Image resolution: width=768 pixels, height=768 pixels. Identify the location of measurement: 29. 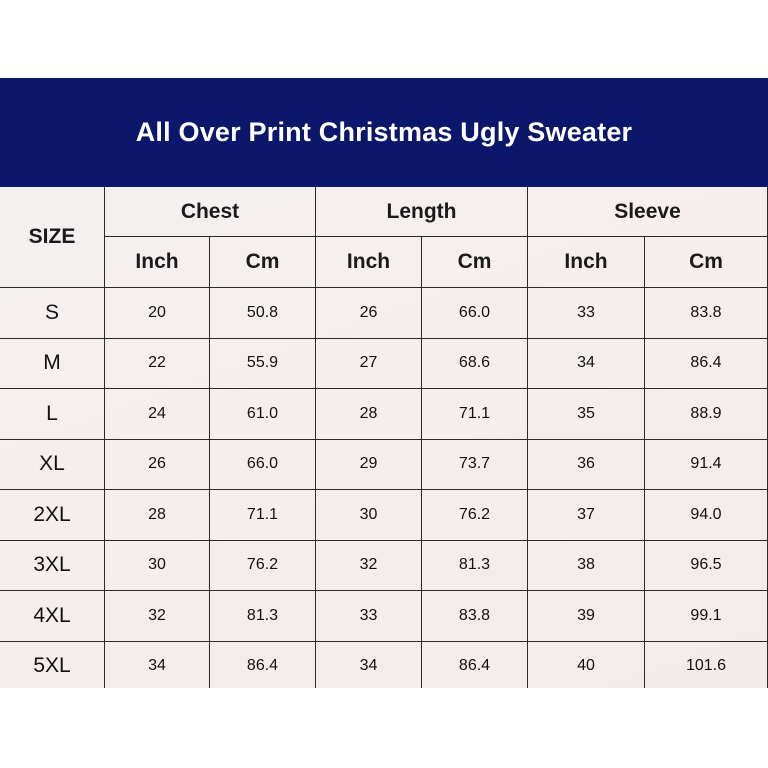
(369, 464).